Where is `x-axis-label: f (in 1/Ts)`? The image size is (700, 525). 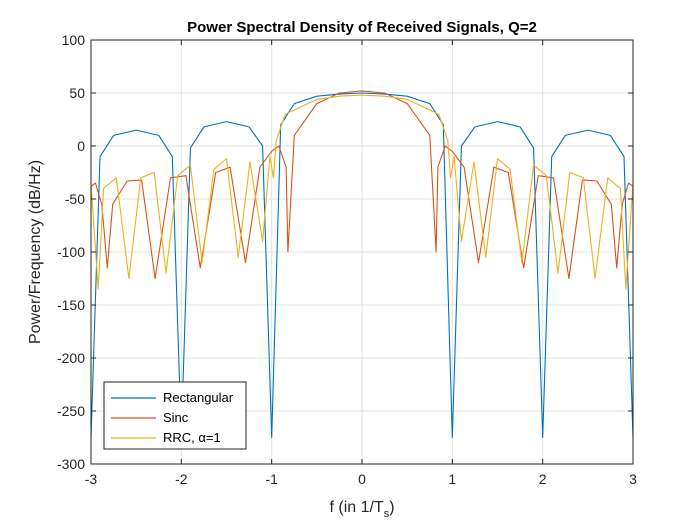
x-axis-label: f (in 1/Ts) is located at coordinates (361, 509).